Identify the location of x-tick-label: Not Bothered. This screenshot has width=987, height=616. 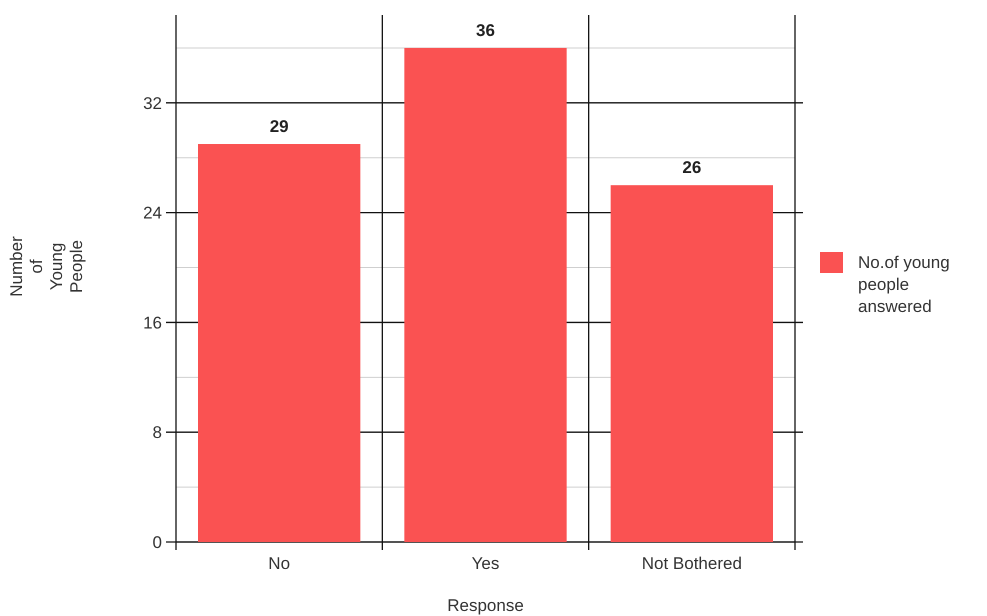
(692, 563).